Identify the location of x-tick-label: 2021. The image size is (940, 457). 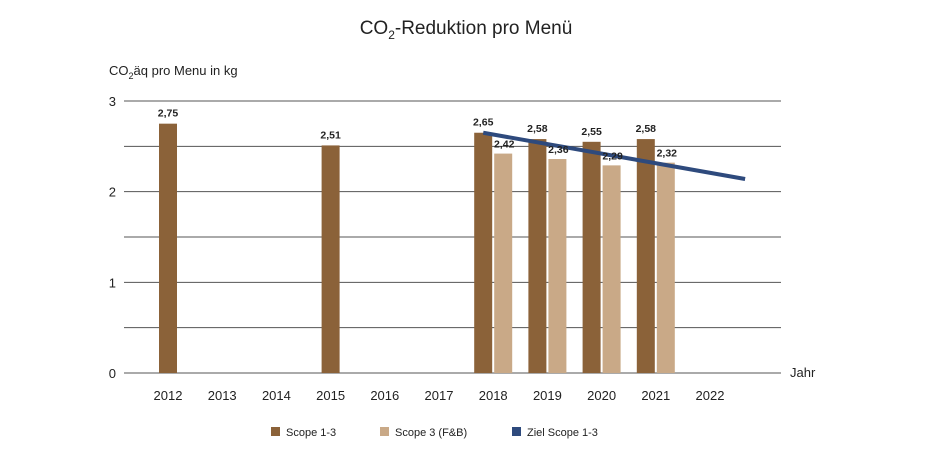
(655, 395).